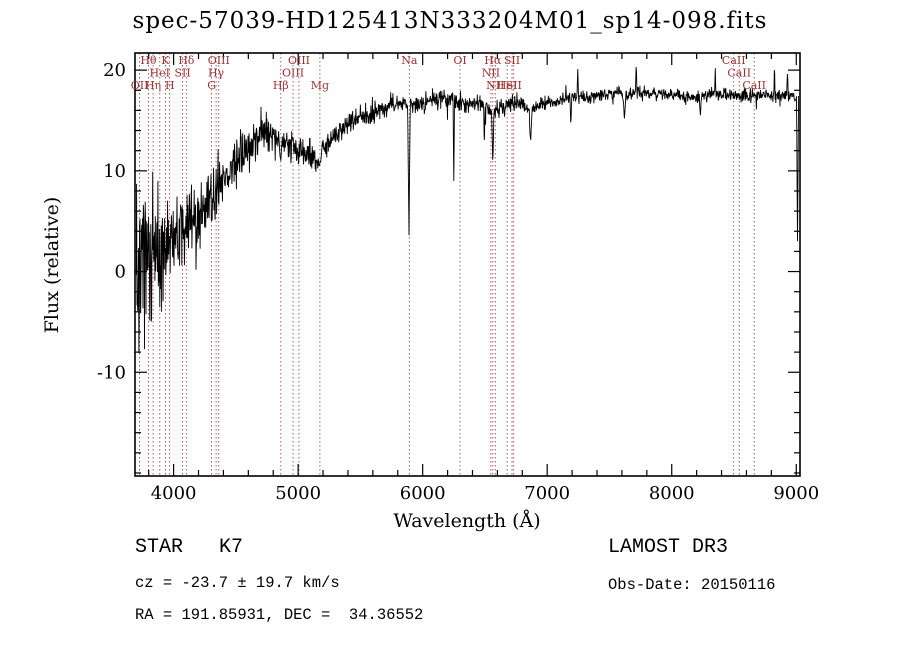  What do you see at coordinates (547, 493) in the screenshot?
I see `x-tick-label: 7000` at bounding box center [547, 493].